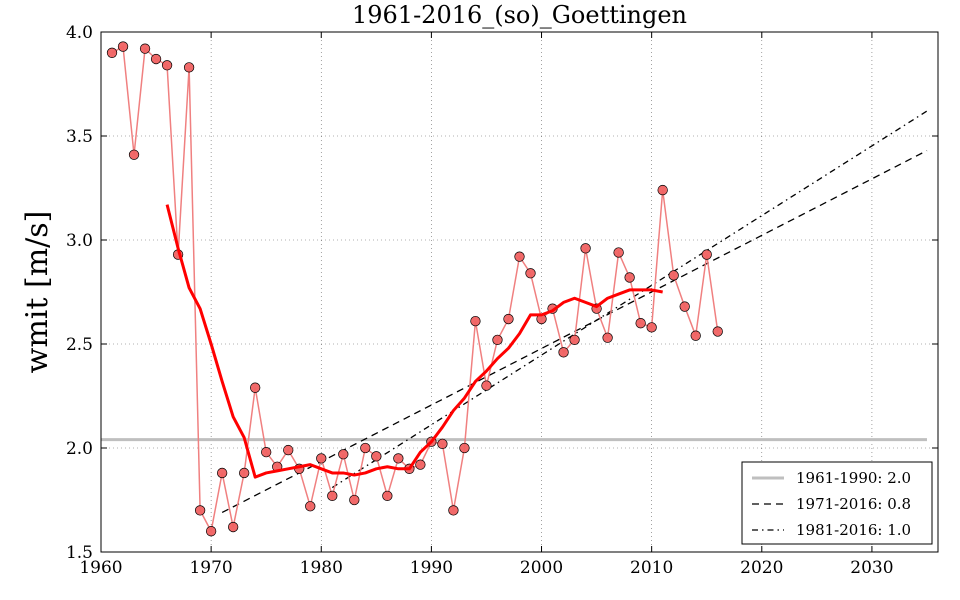  Describe the element at coordinates (853, 478) in the screenshot. I see `legend-label: 1961-1990: 2.0` at that location.